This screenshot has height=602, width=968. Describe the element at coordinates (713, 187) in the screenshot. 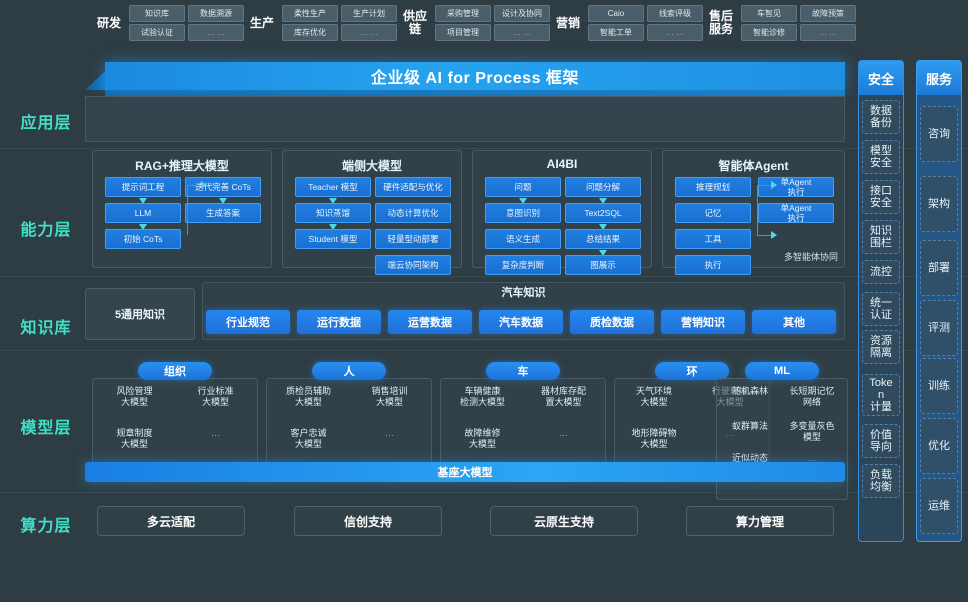

I see `capability-box: 推理规划` at that location.